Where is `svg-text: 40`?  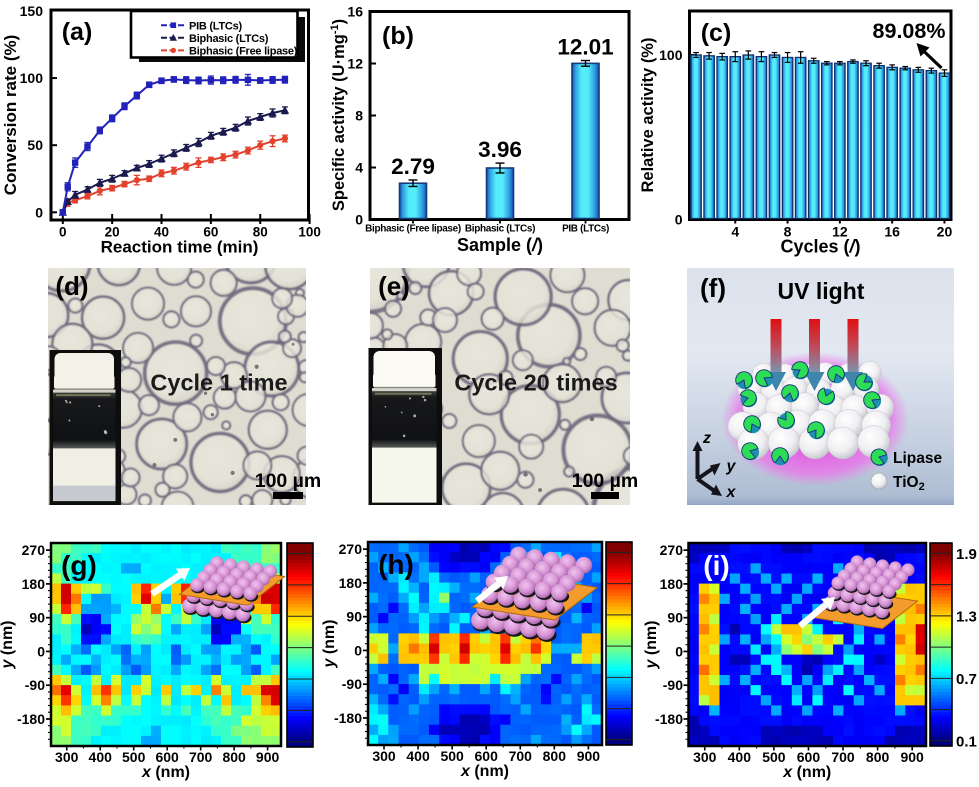 svg-text: 40 is located at coordinates (161, 232).